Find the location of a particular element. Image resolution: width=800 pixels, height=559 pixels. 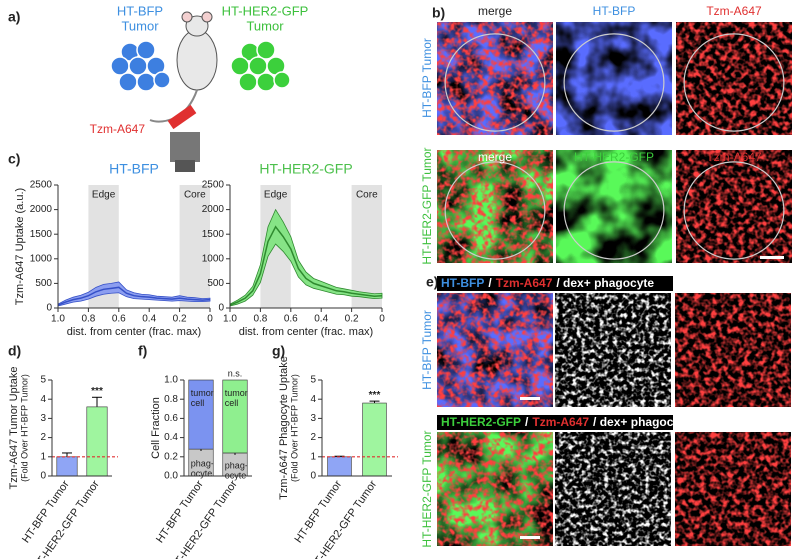

antibody-label: Tzm-A647 is located at coordinates (118, 129).